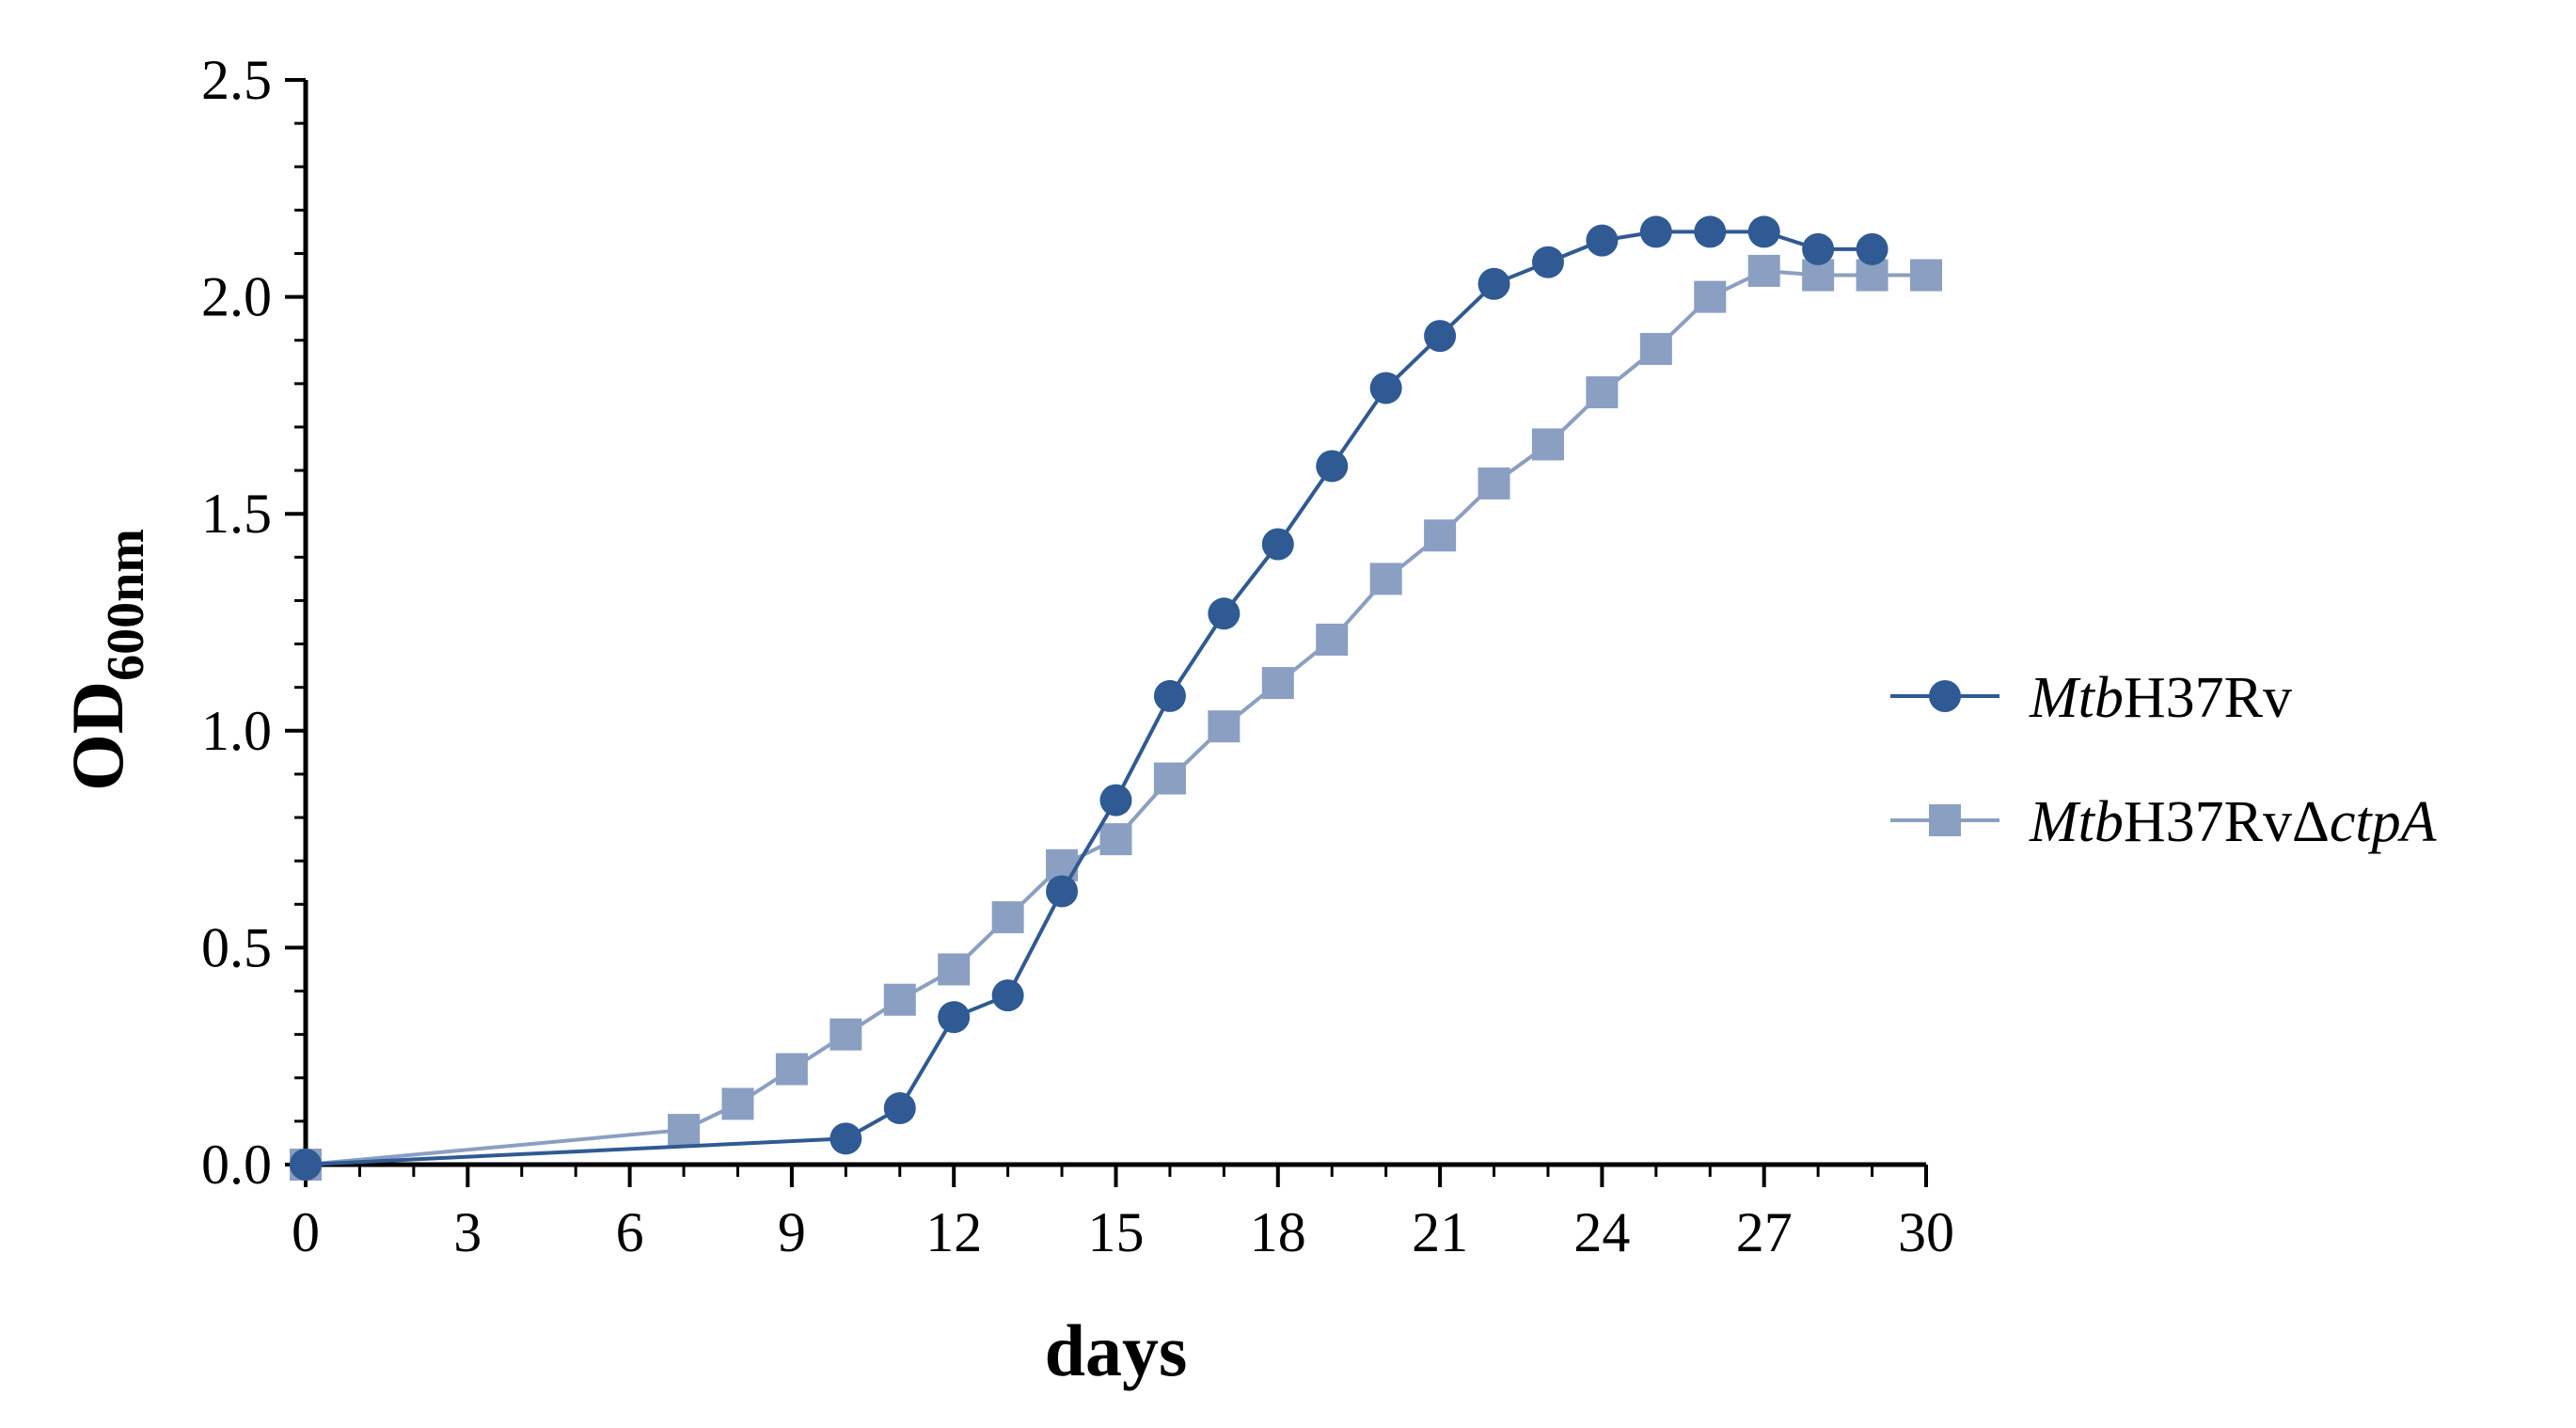 The width and height of the screenshot is (2576, 1428). What do you see at coordinates (467, 1232) in the screenshot?
I see `x-tick-label: 3` at bounding box center [467, 1232].